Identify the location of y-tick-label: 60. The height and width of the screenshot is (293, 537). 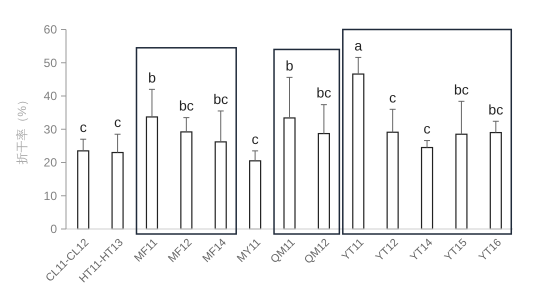
(51, 29).